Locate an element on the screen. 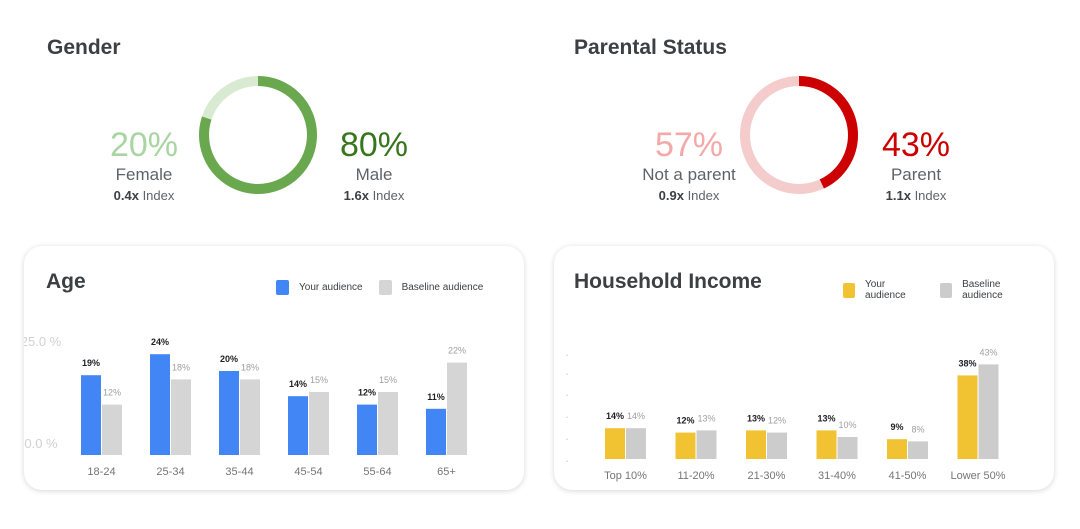 The image size is (1080, 529). gender-donut is located at coordinates (258, 135).